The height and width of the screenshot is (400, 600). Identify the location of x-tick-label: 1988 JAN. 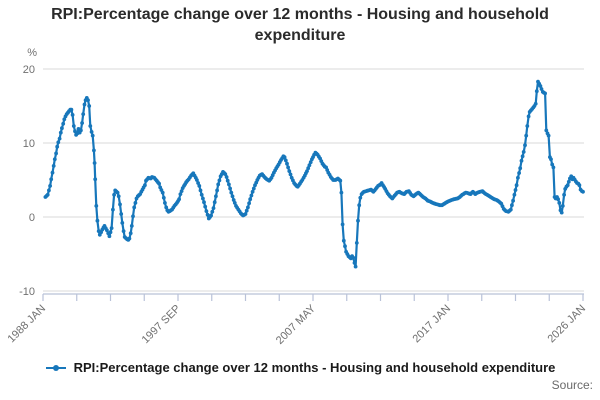
(26, 324).